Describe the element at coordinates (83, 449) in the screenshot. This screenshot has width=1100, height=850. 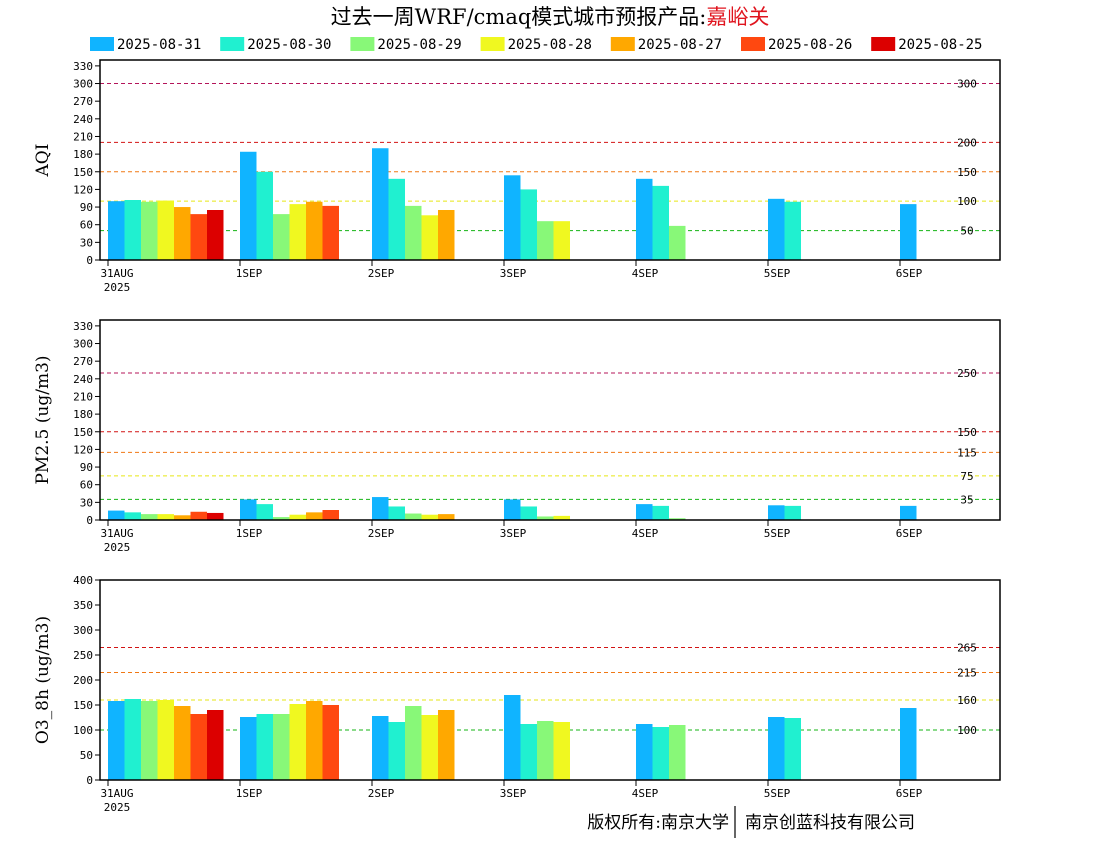
I see `pm25-ytick-label-120: 120` at that location.